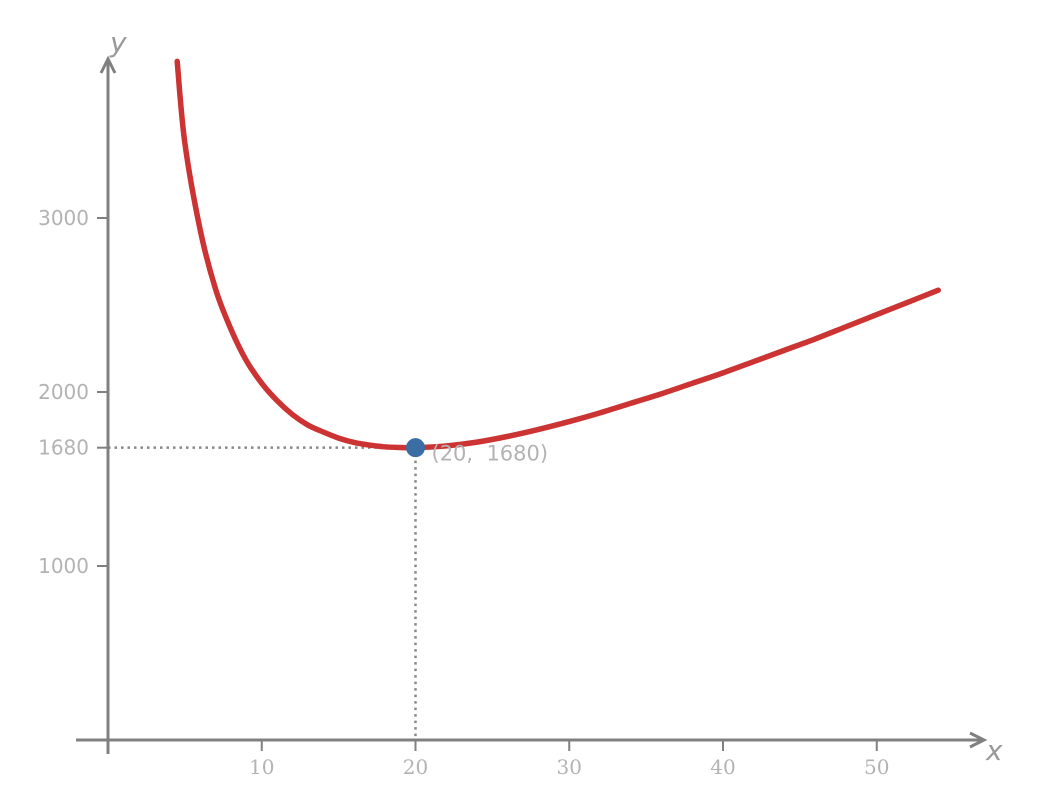  What do you see at coordinates (978, 740) in the screenshot?
I see `x-axis-arrow` at bounding box center [978, 740].